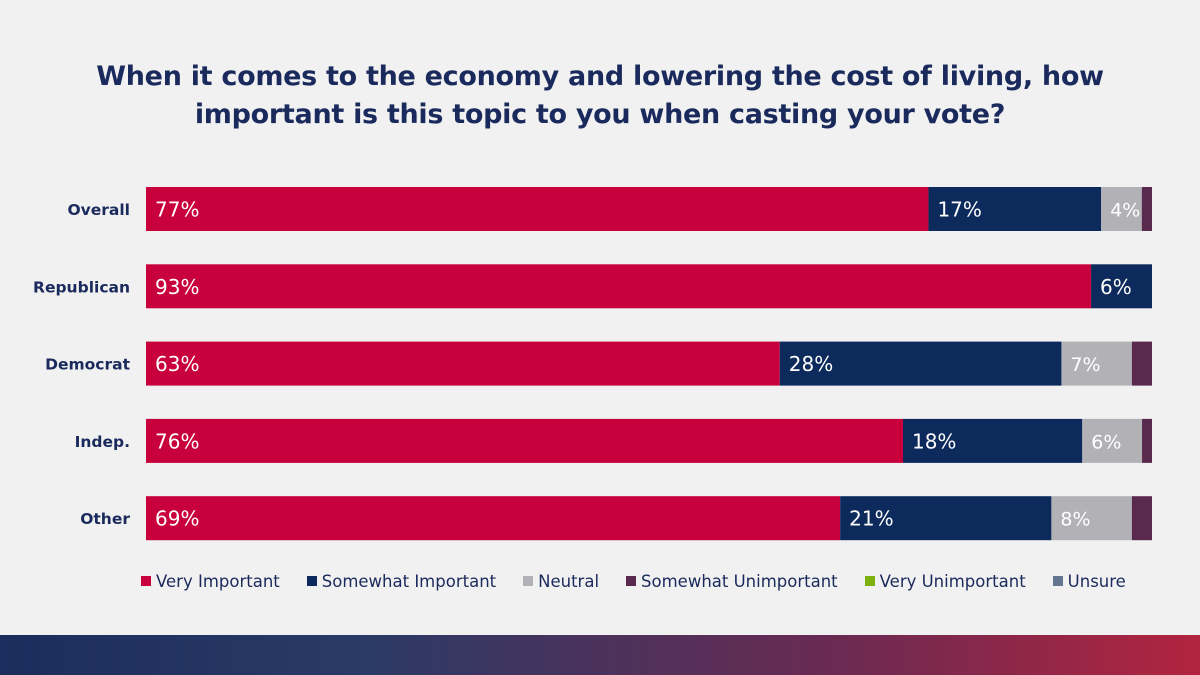  I want to click on legend-swatch-very-unimportant, so click(869, 581).